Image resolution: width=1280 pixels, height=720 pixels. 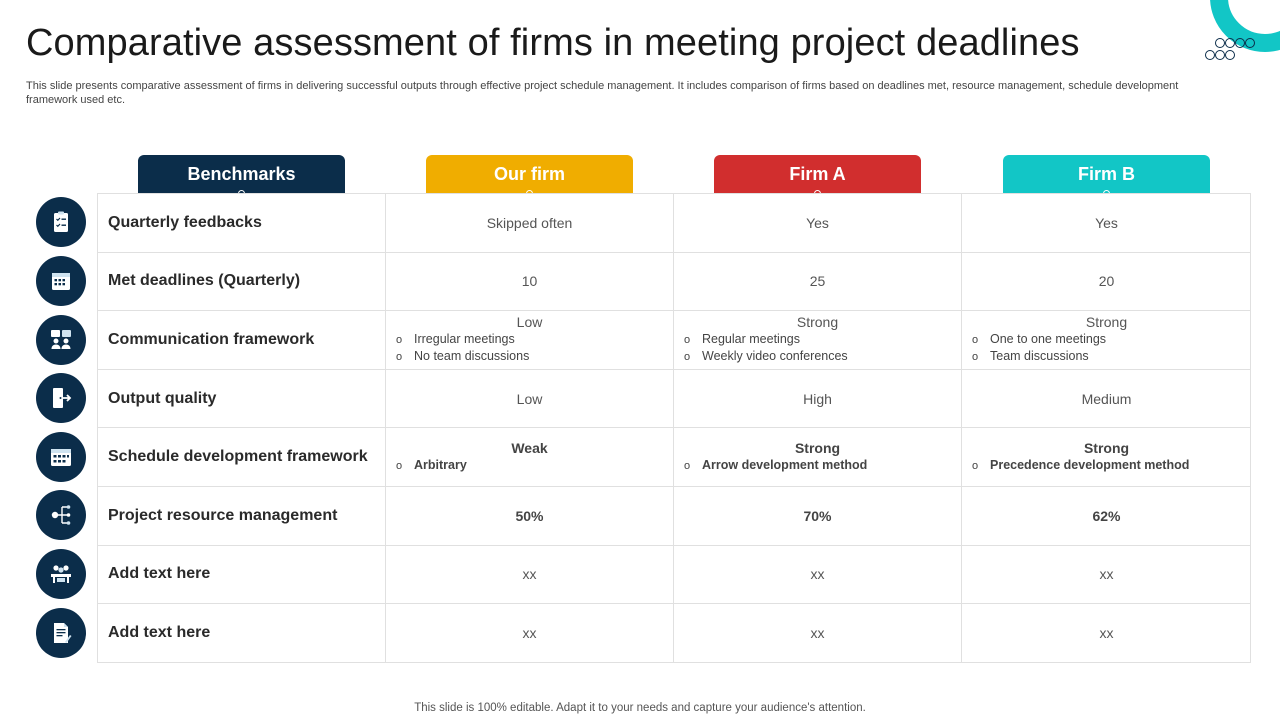 I want to click on cell-value: High, so click(x=817, y=398).